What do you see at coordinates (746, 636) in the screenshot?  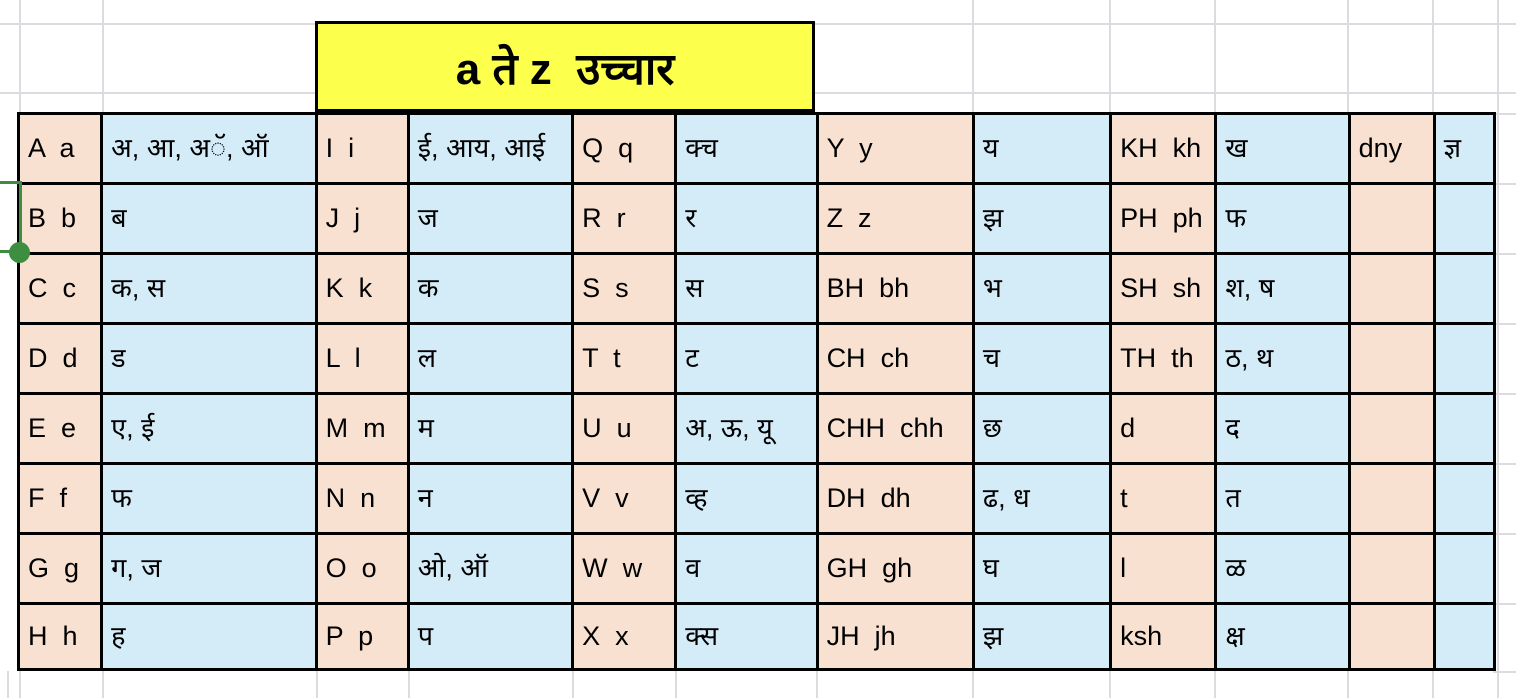 I see `cell-value: क्स` at bounding box center [746, 636].